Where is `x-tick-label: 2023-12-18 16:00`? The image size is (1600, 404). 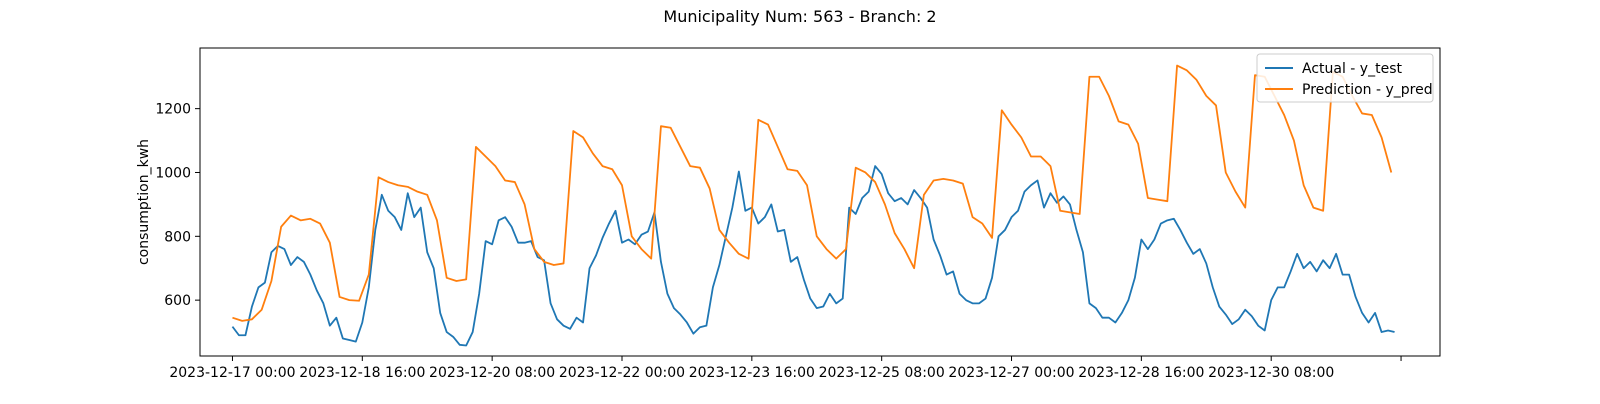
x-tick-label: 2023-12-18 16:00 is located at coordinates (362, 373).